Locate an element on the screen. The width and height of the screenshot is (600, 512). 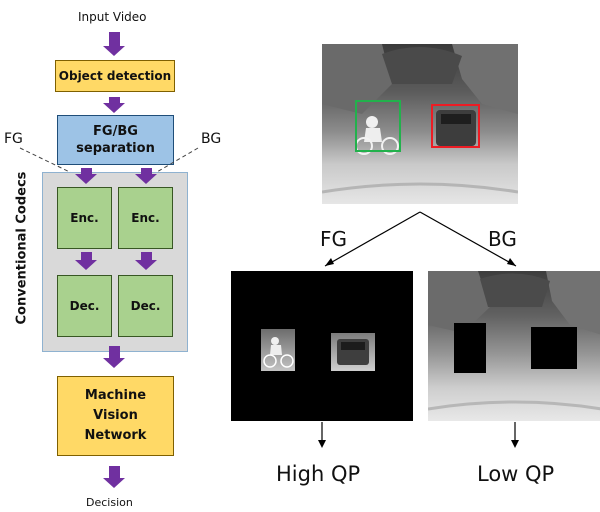
bg-mask-cyclist is located at coordinates (470, 348).